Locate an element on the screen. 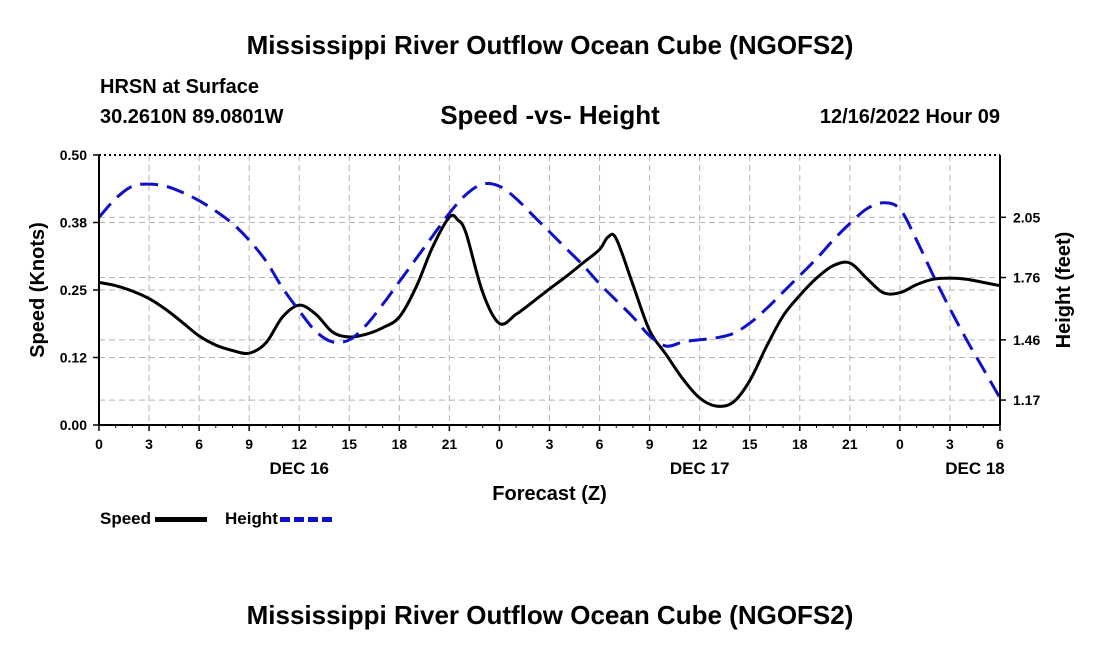 This screenshot has height=650, width=1100. legend-speed-swatch is located at coordinates (181, 519).